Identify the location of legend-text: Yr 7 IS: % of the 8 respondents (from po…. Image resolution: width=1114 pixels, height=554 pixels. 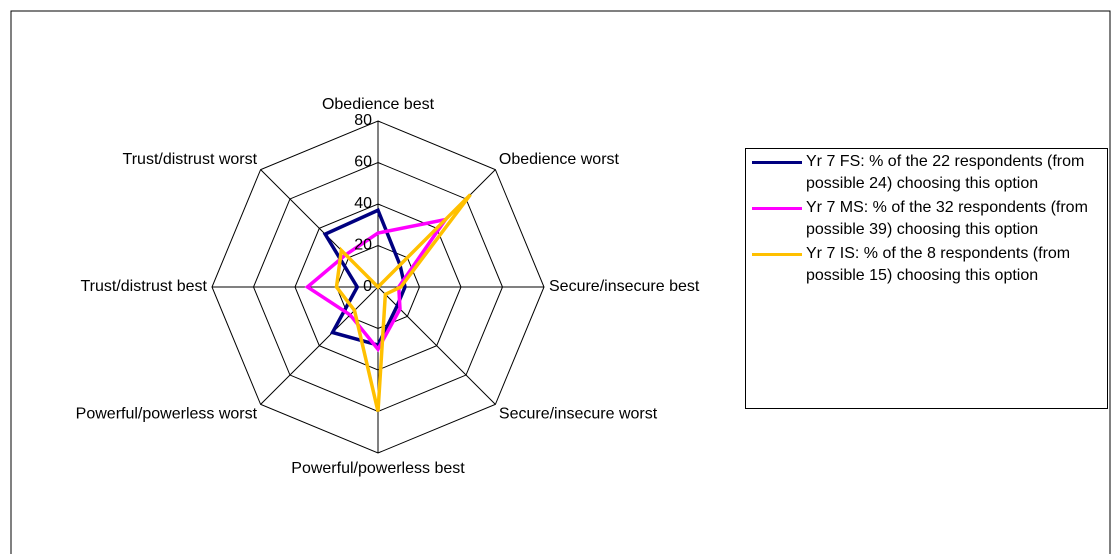
(938, 264).